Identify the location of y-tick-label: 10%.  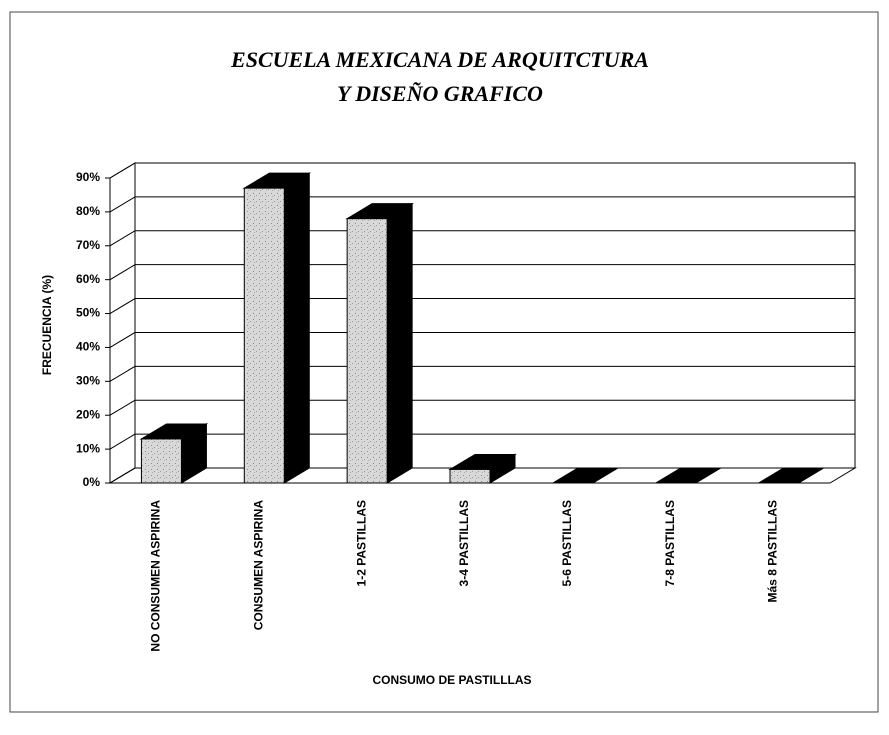
(88, 448).